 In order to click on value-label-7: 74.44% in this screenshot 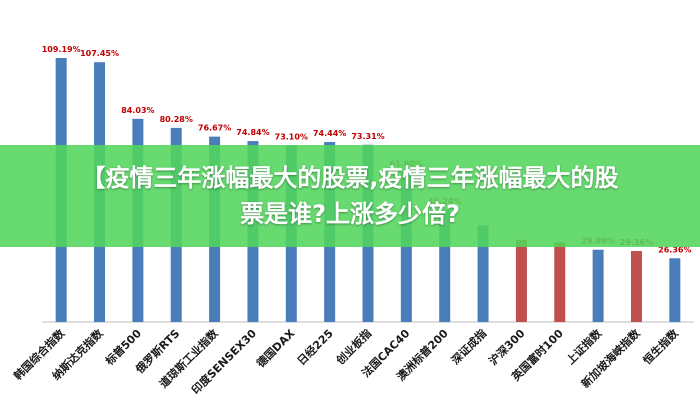, I will do `click(329, 133)`.